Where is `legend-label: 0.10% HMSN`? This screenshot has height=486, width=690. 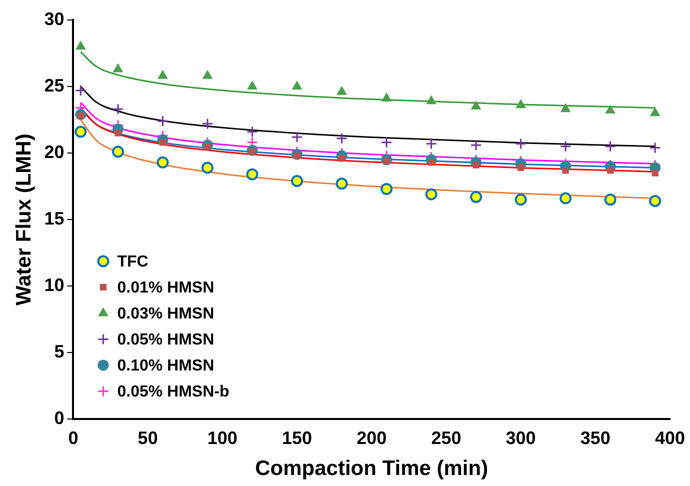
legend-label: 0.10% HMSN is located at coordinates (165, 366).